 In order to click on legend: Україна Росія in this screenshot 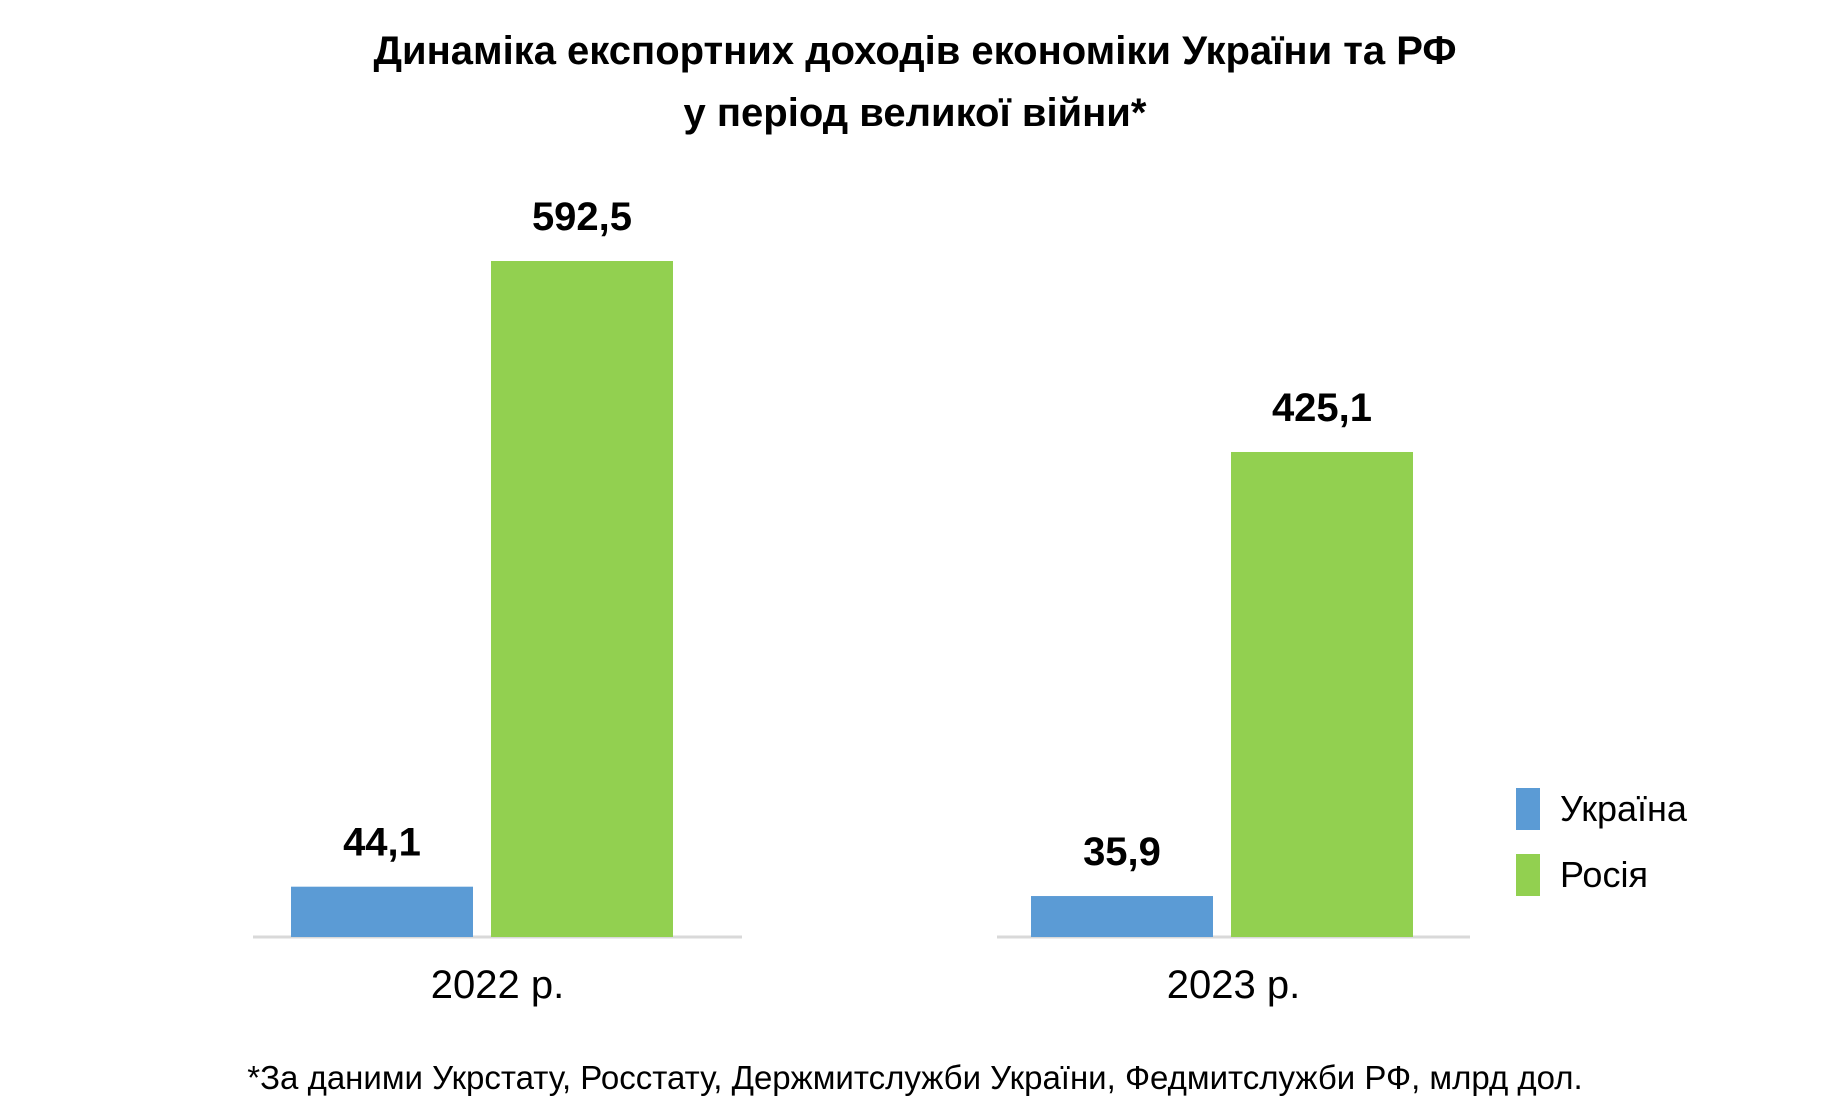, I will do `click(1602, 842)`.